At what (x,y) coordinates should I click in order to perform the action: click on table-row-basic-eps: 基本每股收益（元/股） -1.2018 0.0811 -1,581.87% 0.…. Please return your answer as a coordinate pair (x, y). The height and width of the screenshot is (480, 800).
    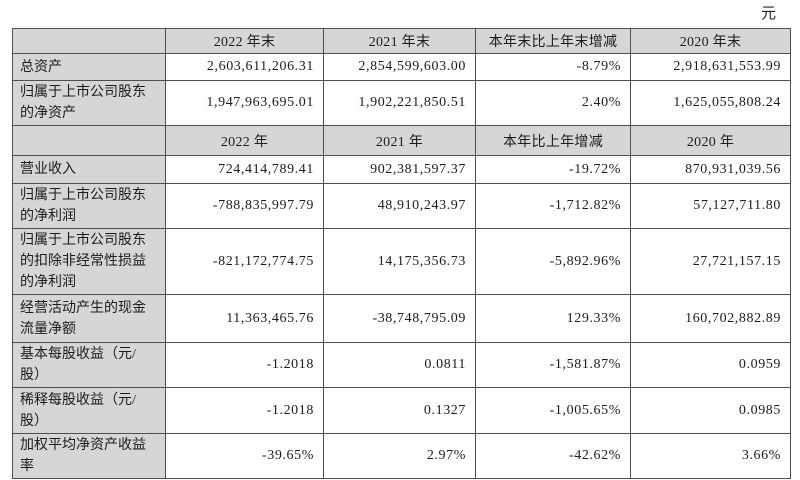
    Looking at the image, I should click on (401, 365).